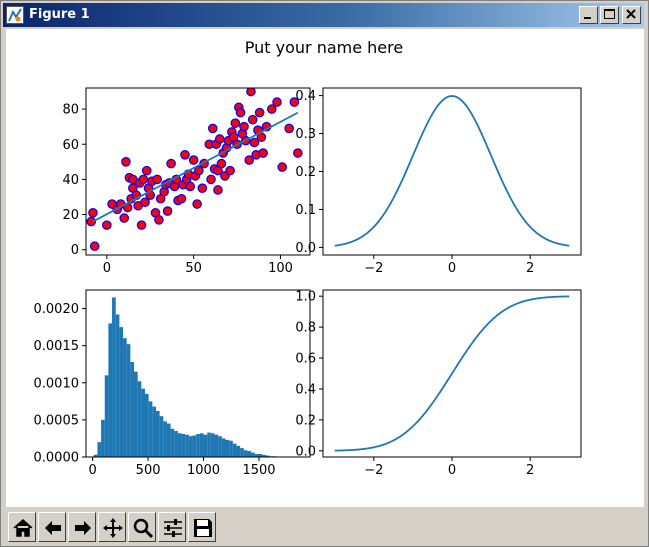  Describe the element at coordinates (323, 15) in the screenshot. I see `title-bar: Figure 1` at that location.